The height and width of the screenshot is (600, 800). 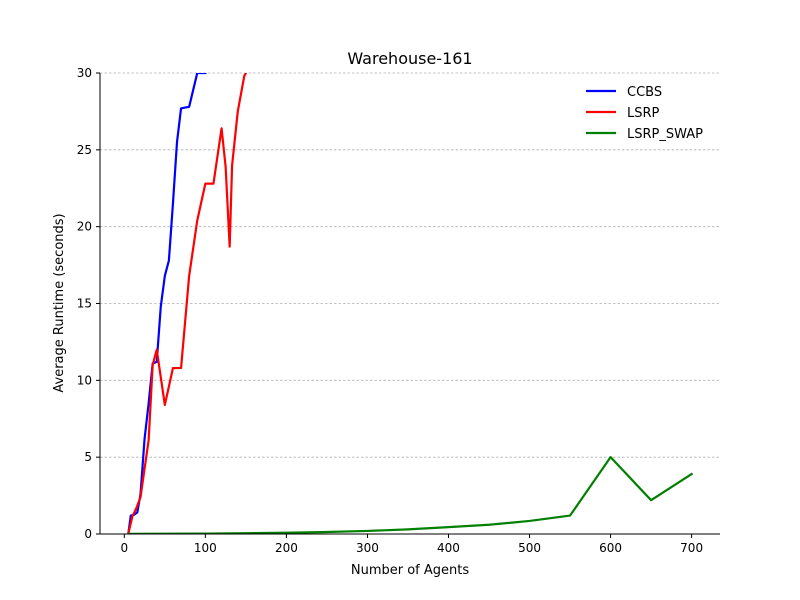 What do you see at coordinates (124, 548) in the screenshot?
I see `x-tick-label: 0` at bounding box center [124, 548].